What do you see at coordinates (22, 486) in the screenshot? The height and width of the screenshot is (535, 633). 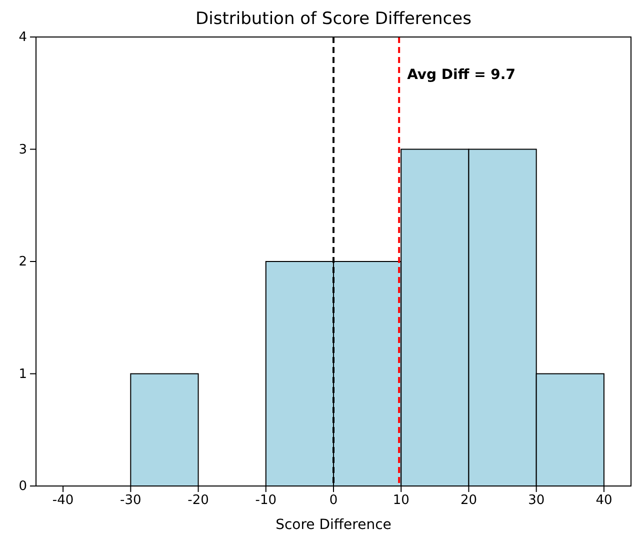 I see `y-tick-label: 0` at bounding box center [22, 486].